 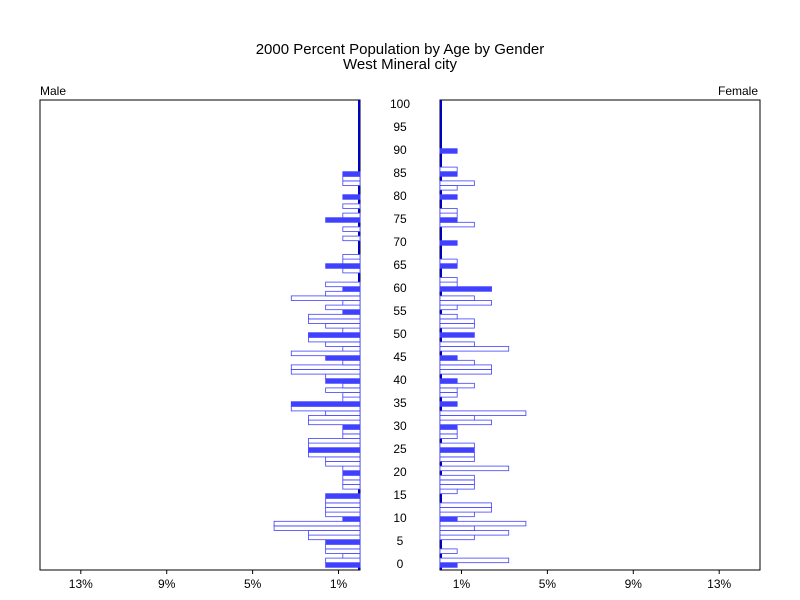 I want to click on age-label: 50, so click(x=400, y=334).